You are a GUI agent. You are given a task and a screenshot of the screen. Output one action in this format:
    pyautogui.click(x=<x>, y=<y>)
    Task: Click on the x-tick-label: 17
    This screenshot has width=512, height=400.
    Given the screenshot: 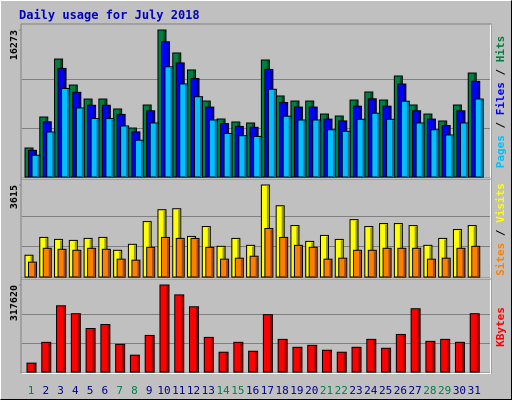 What is the action you would take?
    pyautogui.click(x=267, y=390)
    